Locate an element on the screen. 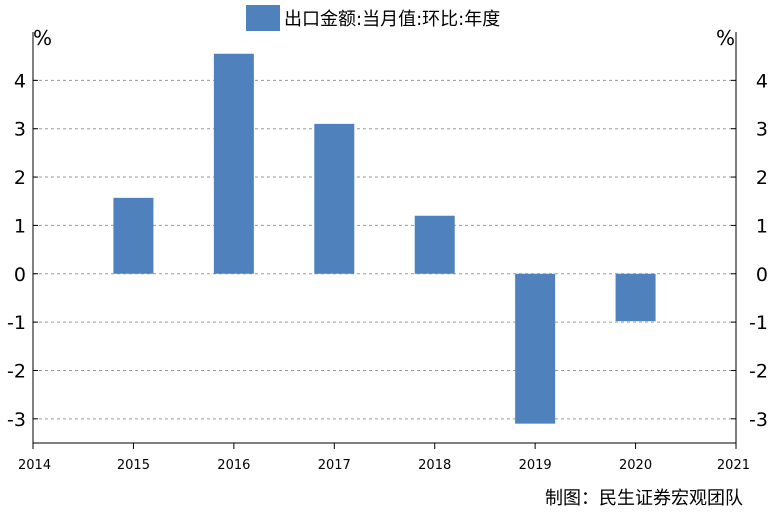  y-tick-label-left: -2 is located at coordinates (16, 371).